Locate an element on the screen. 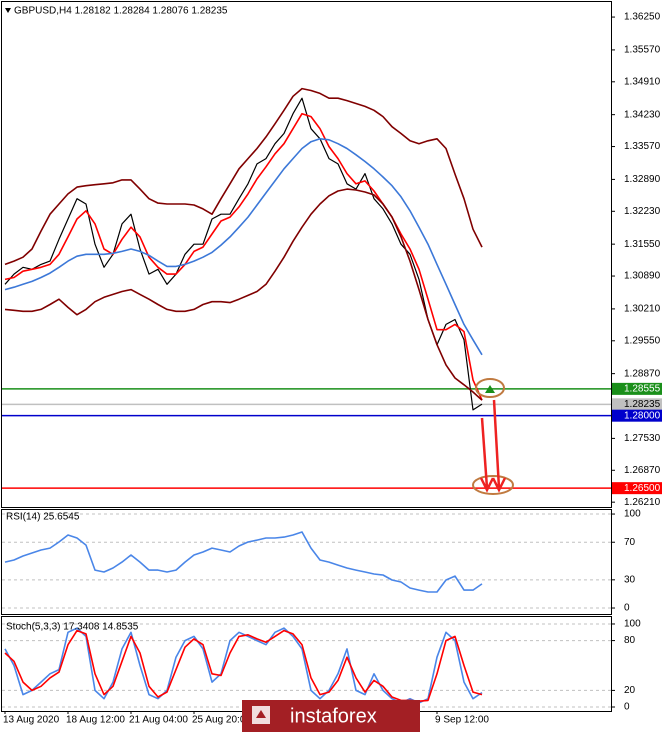 The height and width of the screenshot is (732, 665). level-label: 1.28555 is located at coordinates (642, 389).